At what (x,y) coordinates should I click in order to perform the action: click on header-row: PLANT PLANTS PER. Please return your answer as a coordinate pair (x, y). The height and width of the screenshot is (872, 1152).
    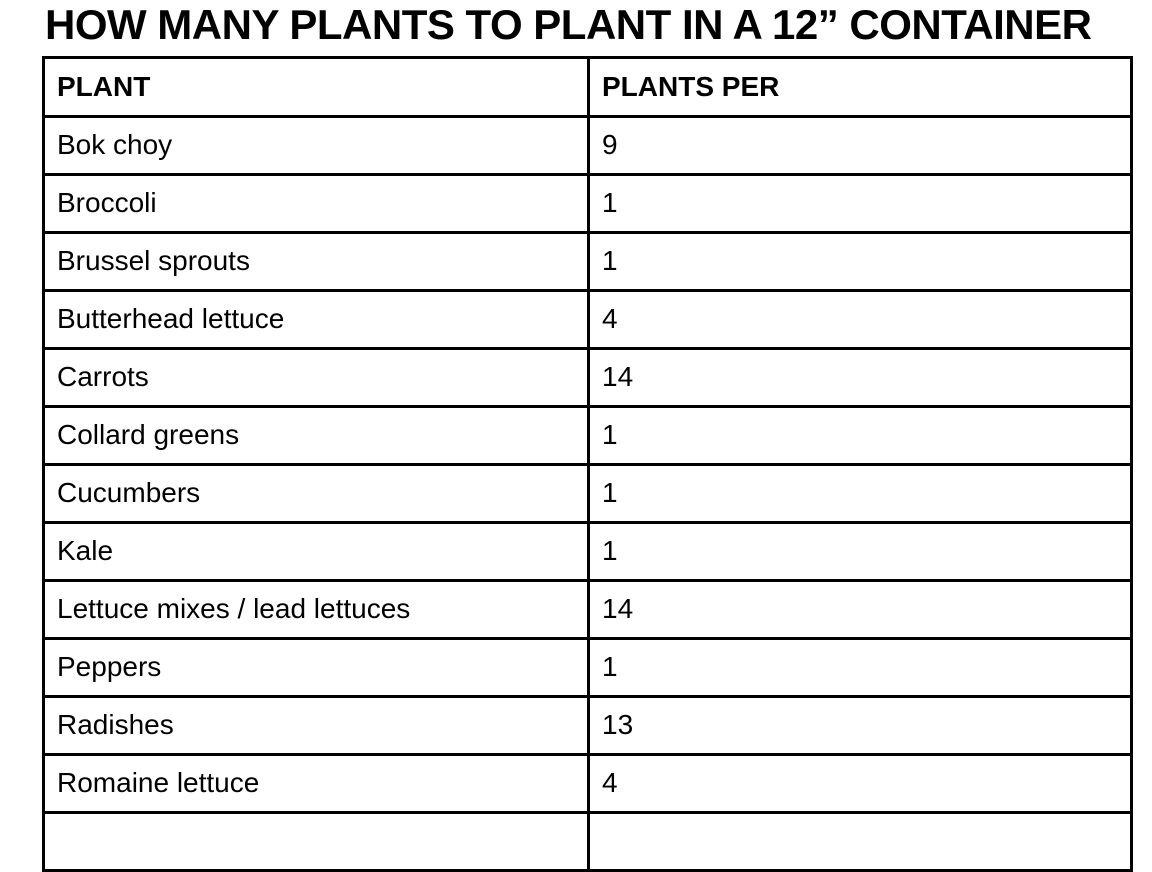
    Looking at the image, I should click on (587, 87).